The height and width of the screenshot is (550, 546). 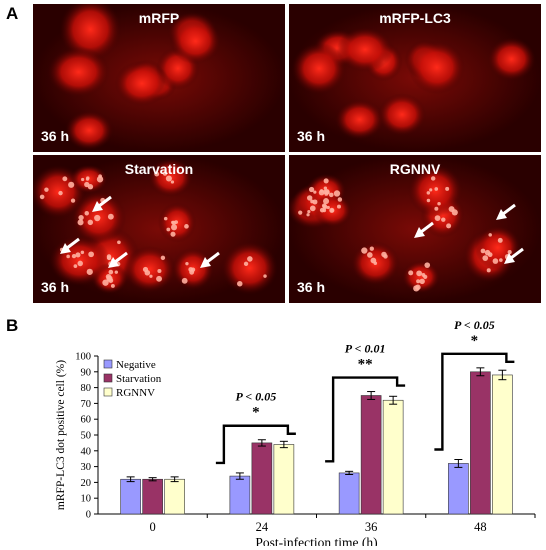 I want to click on panel-b-letter: B, so click(x=12, y=325).